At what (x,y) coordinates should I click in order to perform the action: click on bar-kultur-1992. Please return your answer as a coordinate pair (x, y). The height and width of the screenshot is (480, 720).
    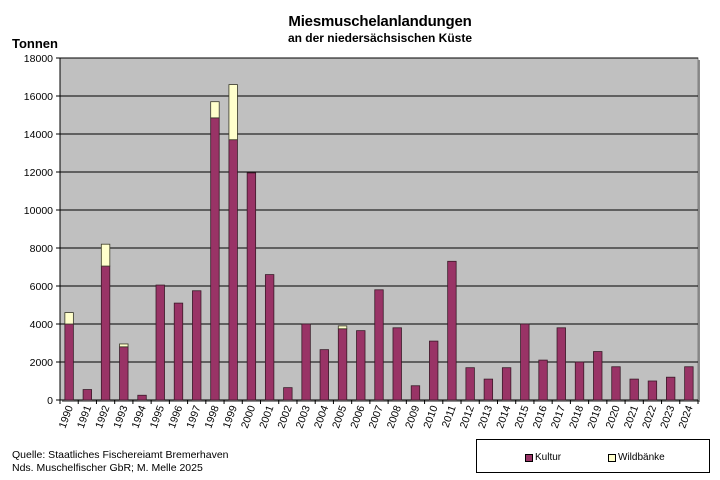
    Looking at the image, I should click on (105, 333).